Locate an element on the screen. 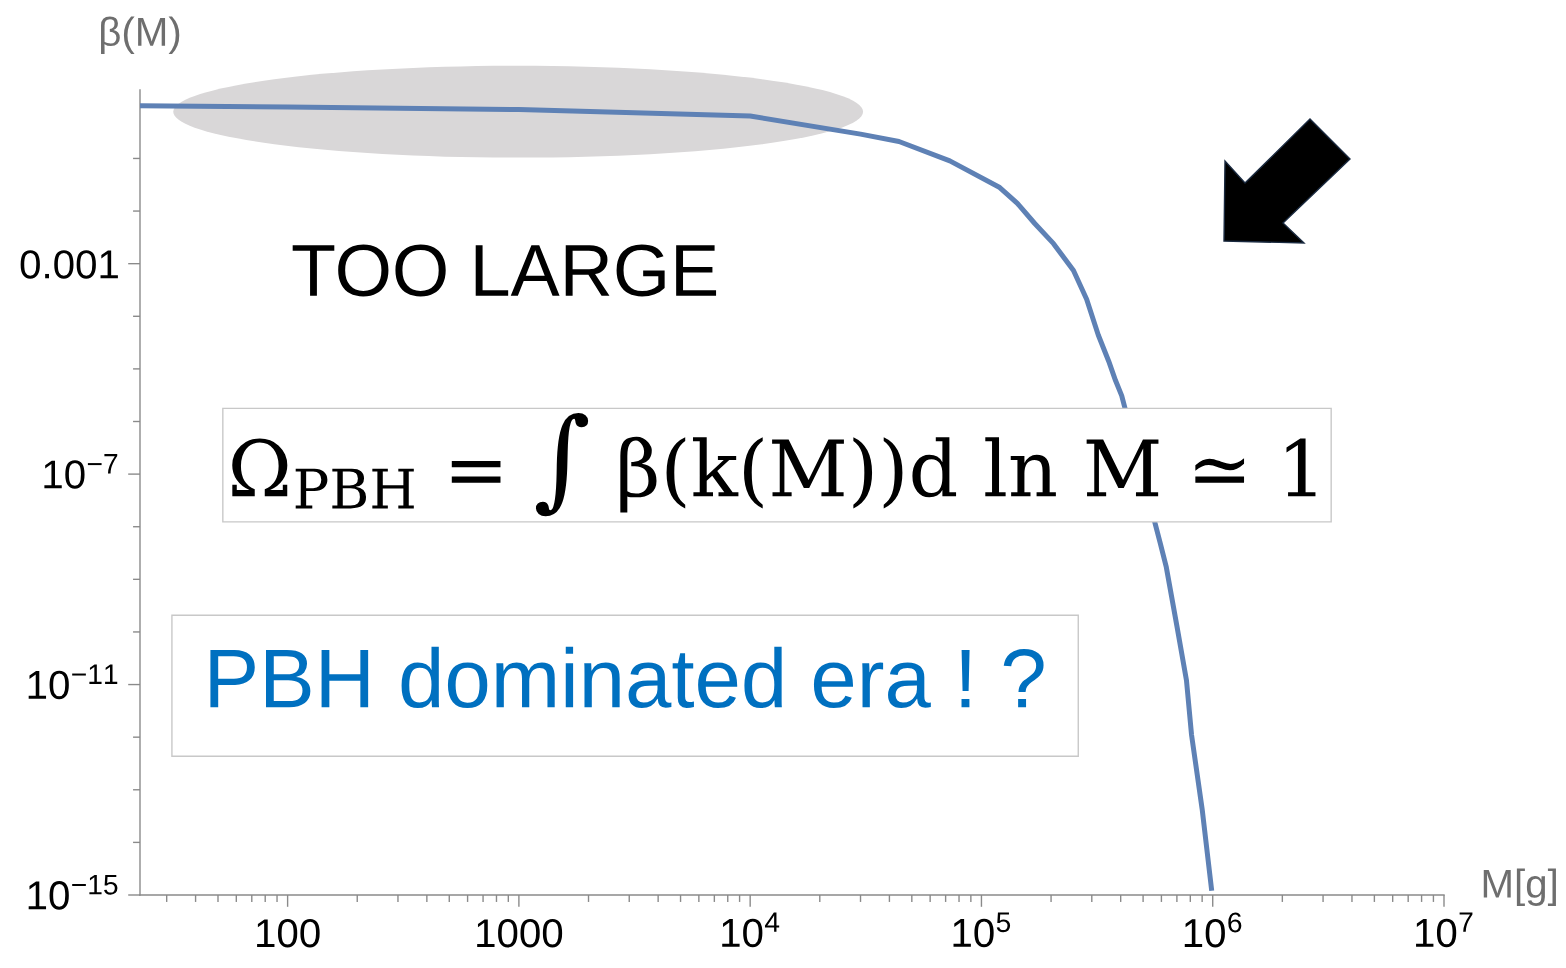 The height and width of the screenshot is (968, 1566). y-tick-label: 10$^{−7}$ is located at coordinates (81, 471).